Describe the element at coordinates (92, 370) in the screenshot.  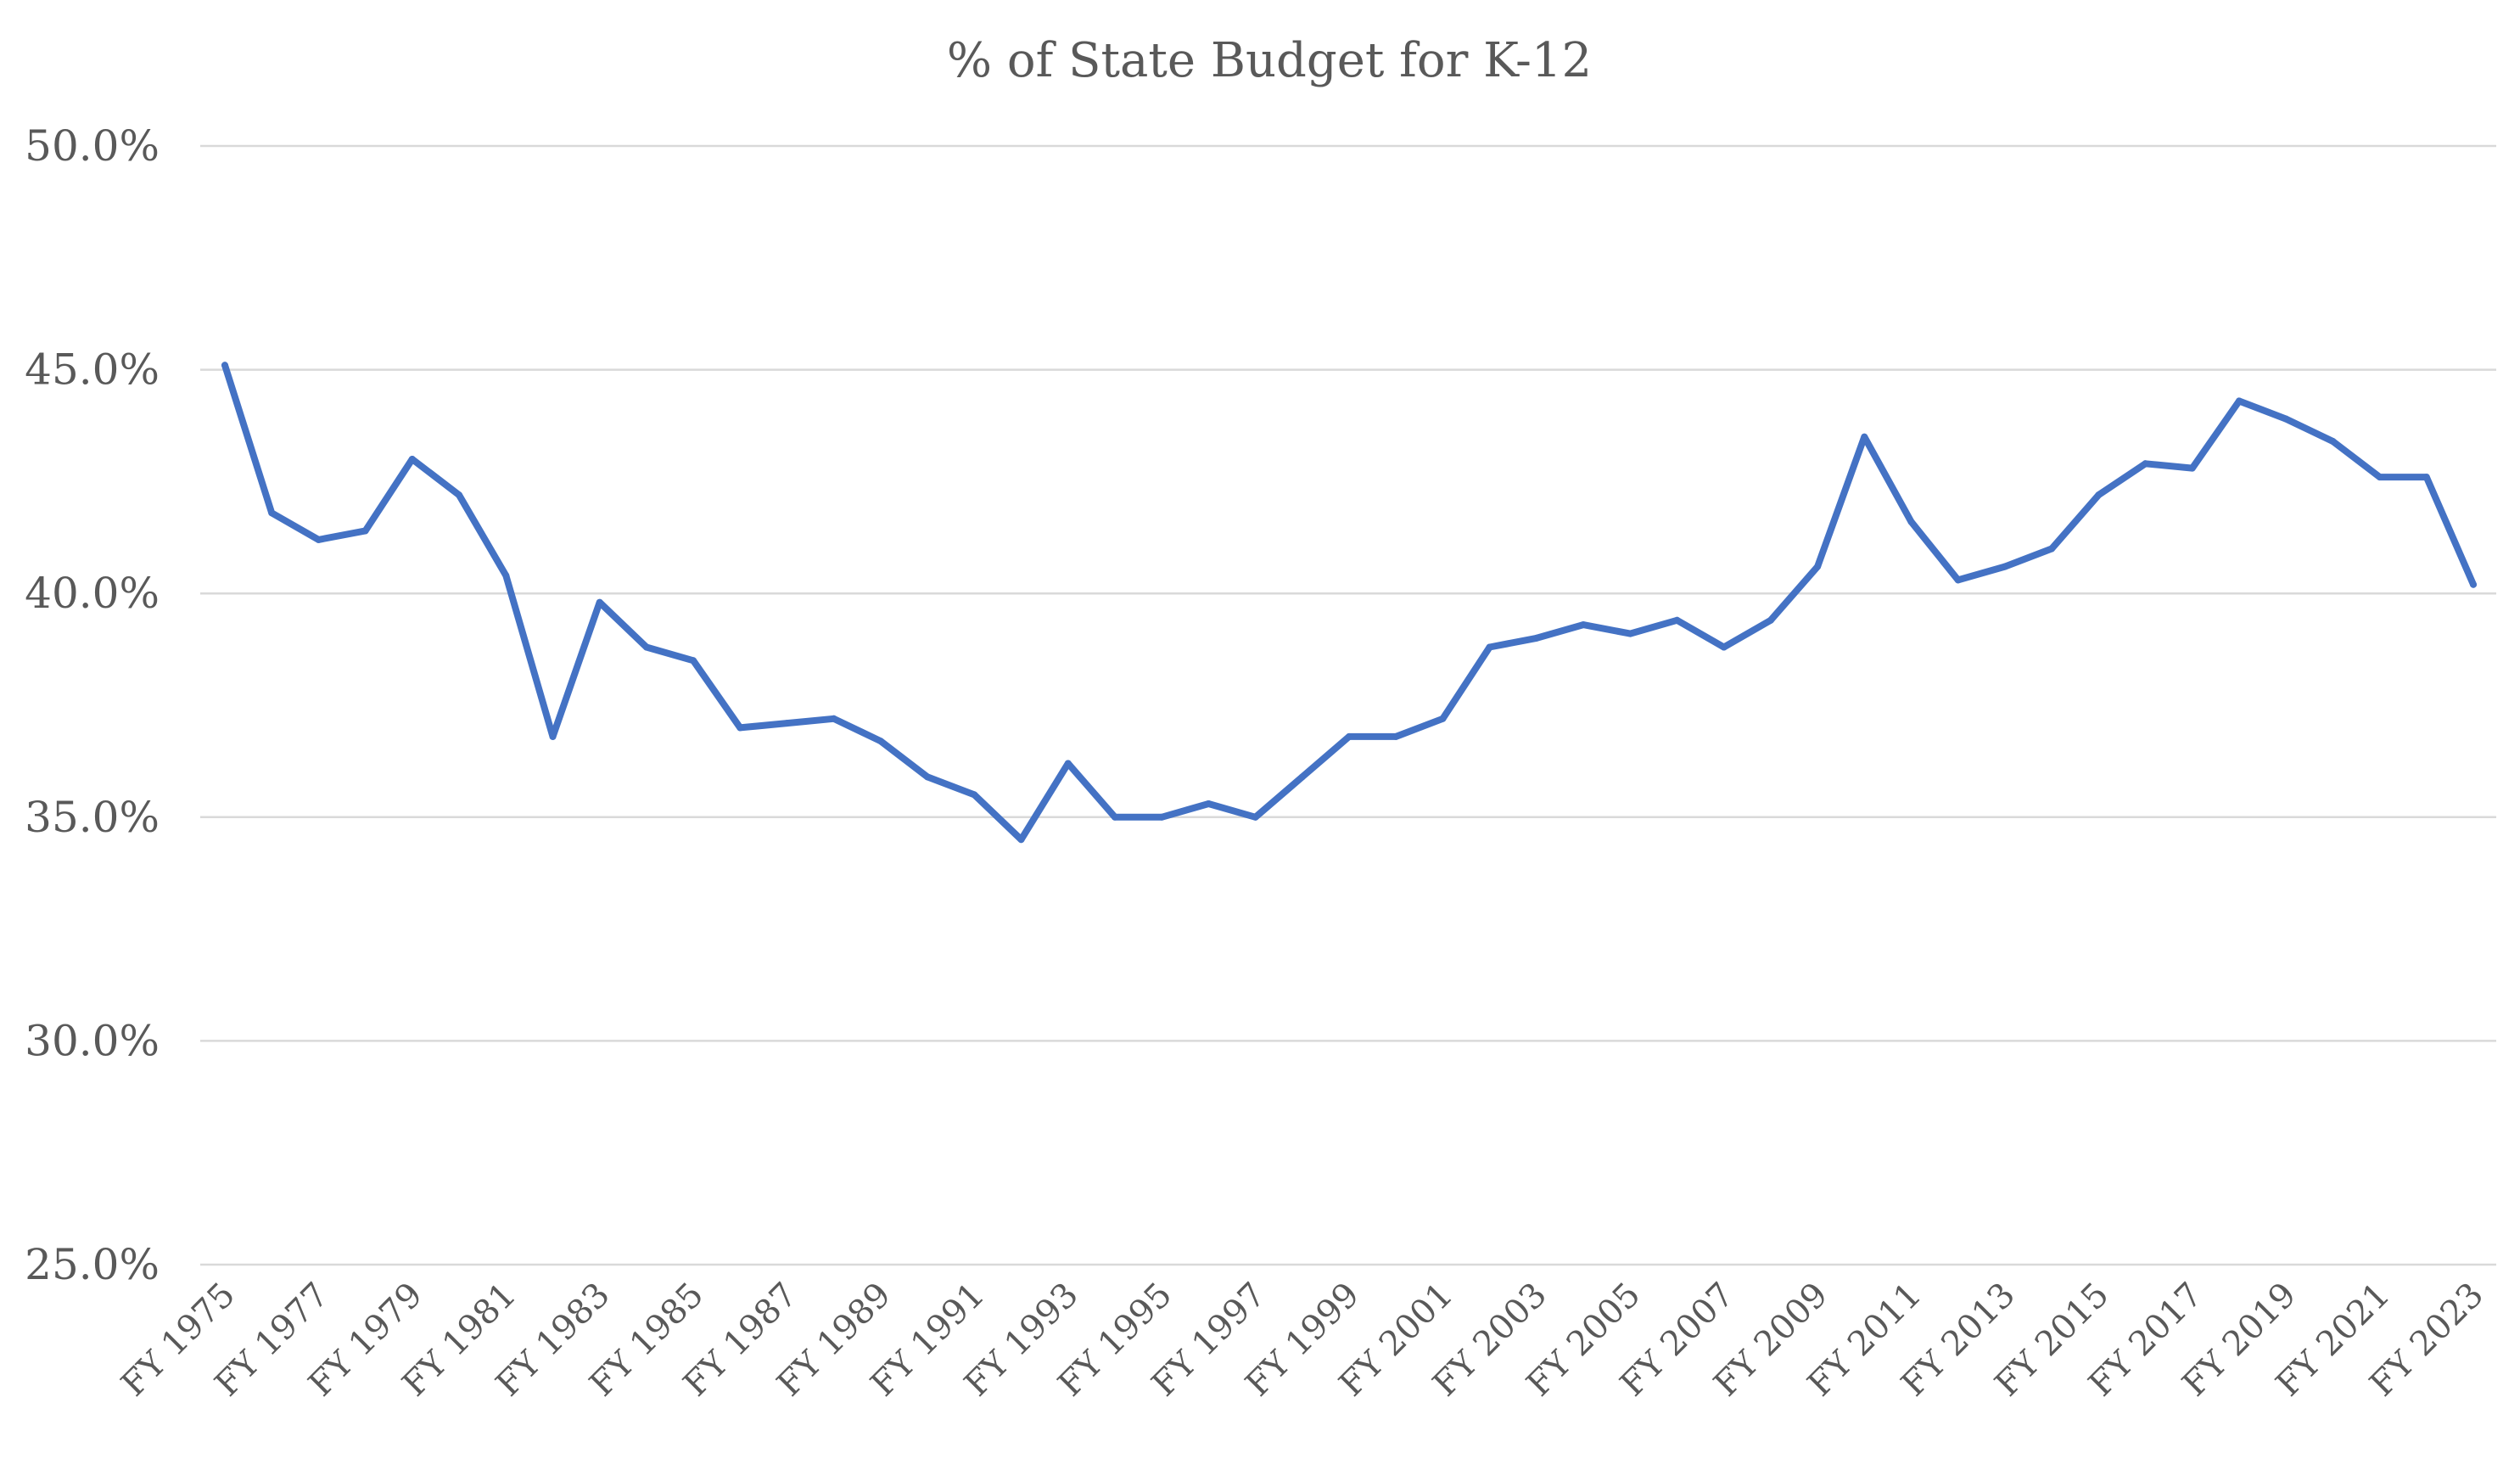
I see `y-tick-label: 45.0%` at that location.